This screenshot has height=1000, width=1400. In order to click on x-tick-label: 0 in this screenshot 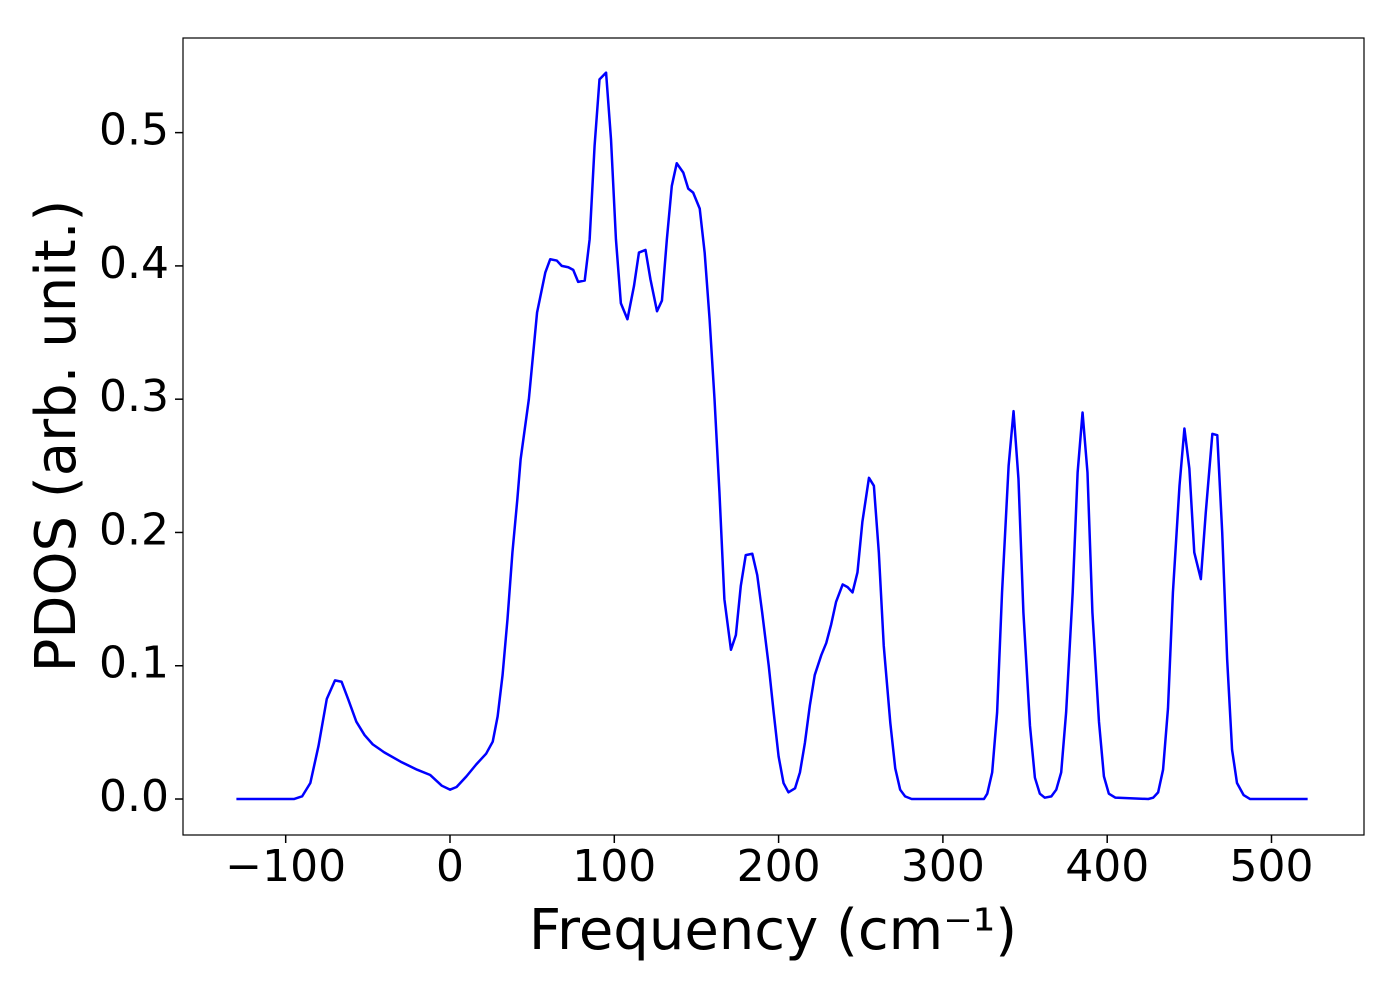, I will do `click(450, 866)`.